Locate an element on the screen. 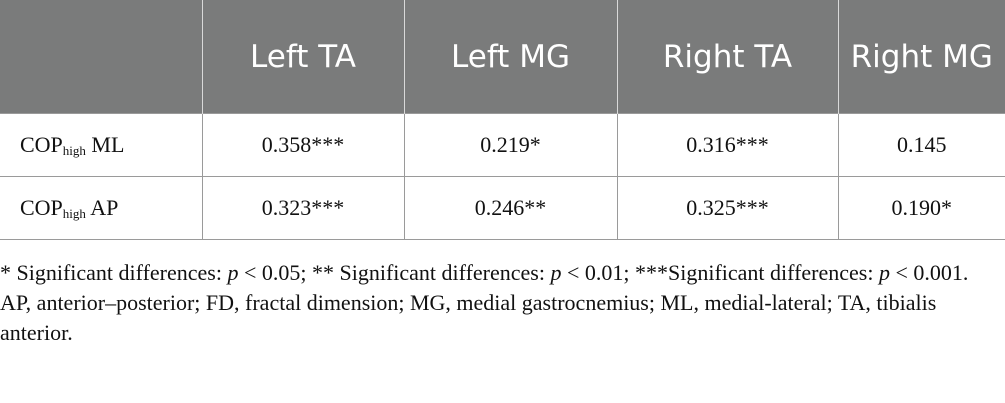  row-label-suffix: ML is located at coordinates (105, 144).